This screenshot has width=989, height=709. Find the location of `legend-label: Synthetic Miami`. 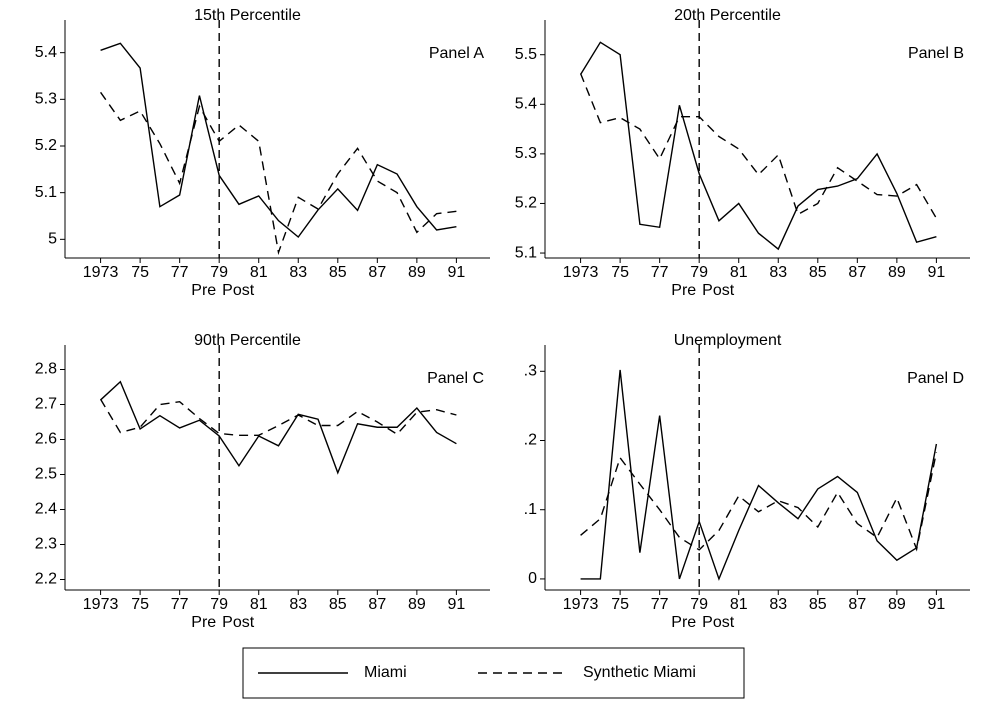

legend-label: Synthetic Miami is located at coordinates (639, 672).